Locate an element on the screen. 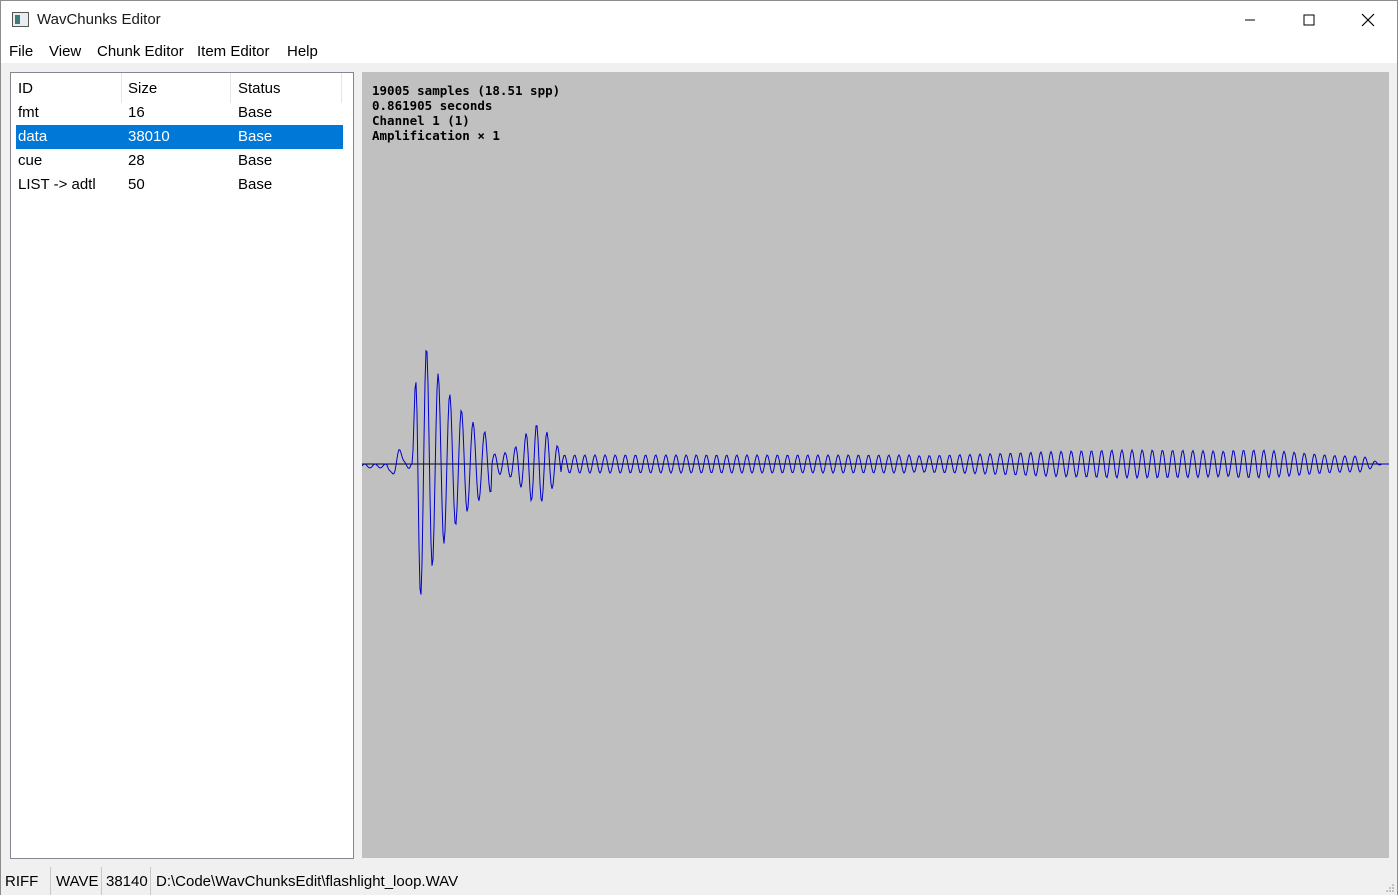 This screenshot has height=895, width=1398. close-button is located at coordinates (1368, 20).